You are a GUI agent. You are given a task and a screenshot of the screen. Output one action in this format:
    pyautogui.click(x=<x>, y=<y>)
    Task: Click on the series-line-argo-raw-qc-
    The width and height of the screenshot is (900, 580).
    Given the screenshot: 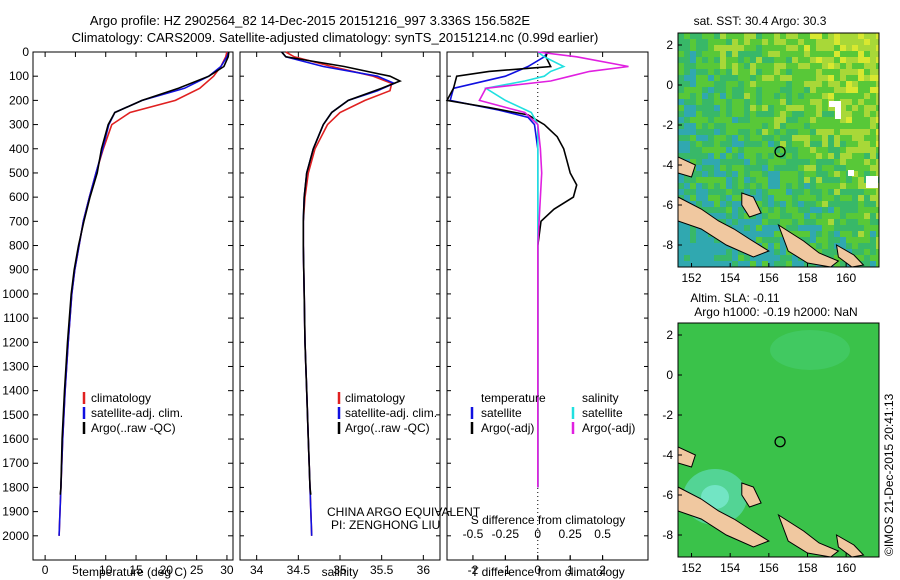 What is the action you would take?
    pyautogui.click(x=144, y=273)
    